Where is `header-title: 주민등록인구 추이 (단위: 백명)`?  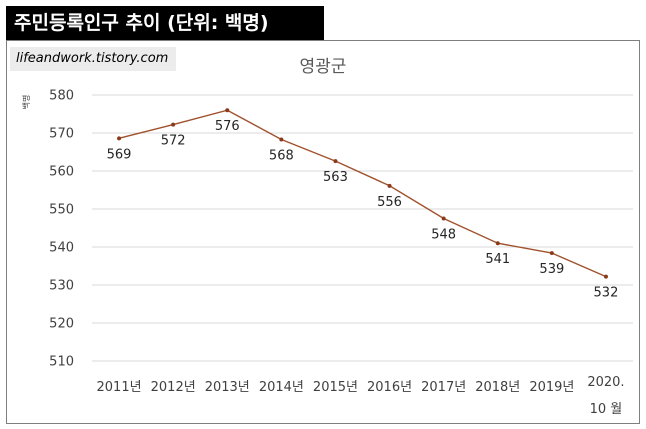
header-title: 주민등록인구 추이 (단위: 백명) is located at coordinates (165, 23).